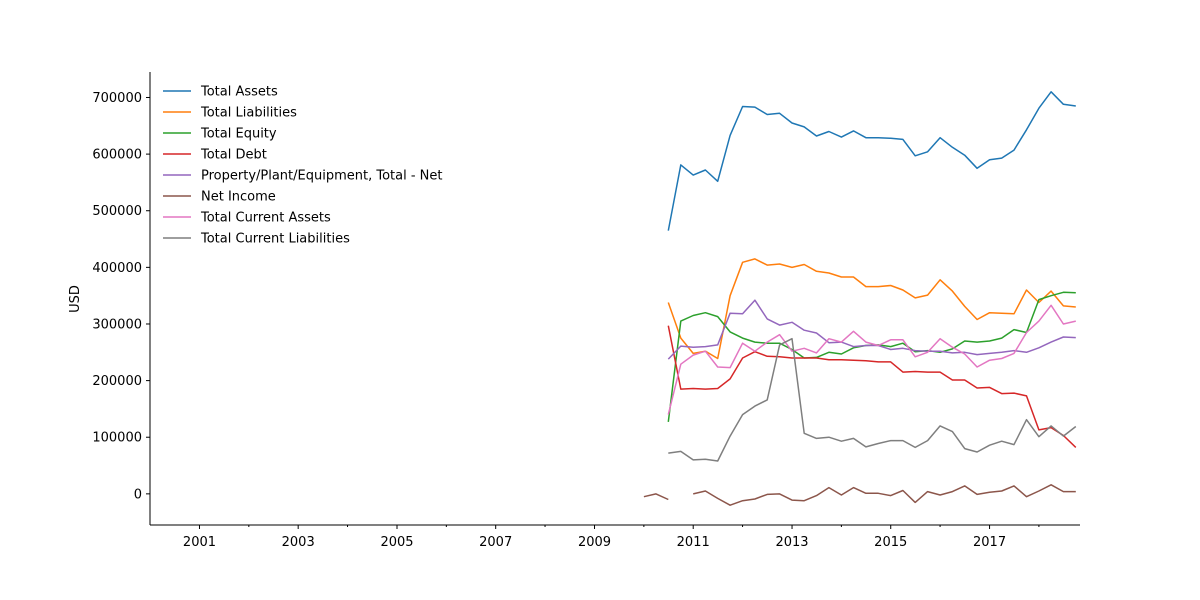  I want to click on x-tick-label: 2011, so click(693, 542).